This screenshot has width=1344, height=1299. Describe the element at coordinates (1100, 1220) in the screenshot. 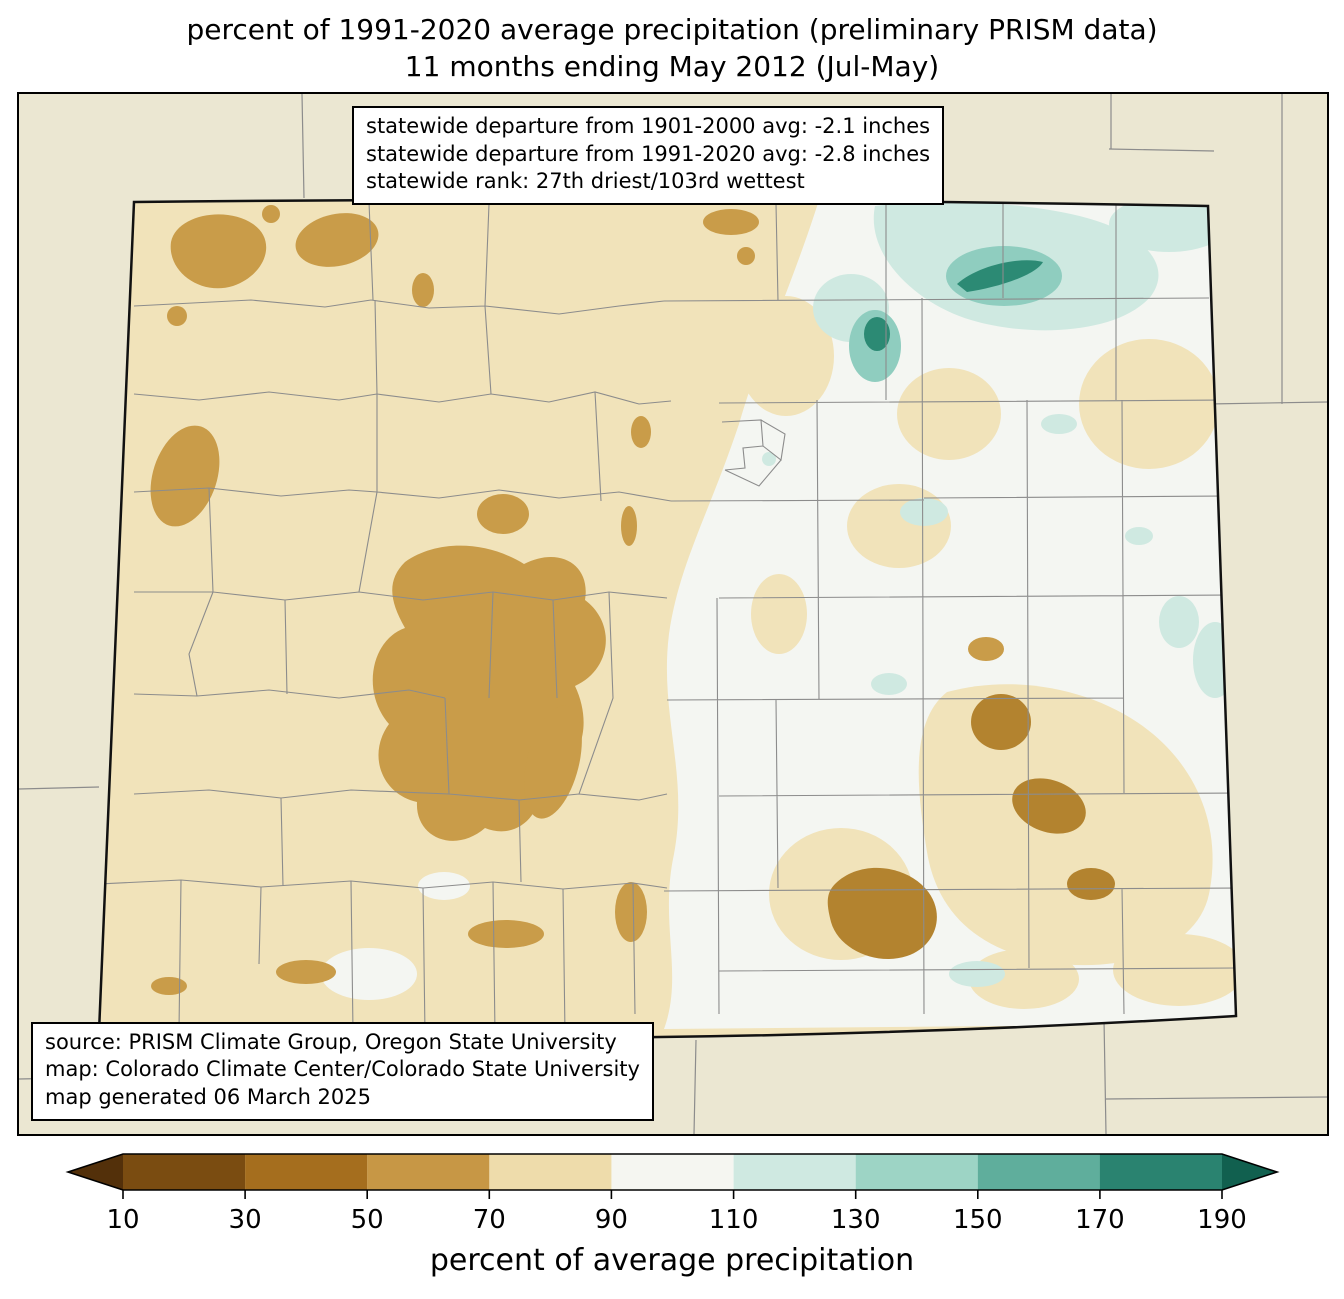

I see `tick-label: 170` at that location.